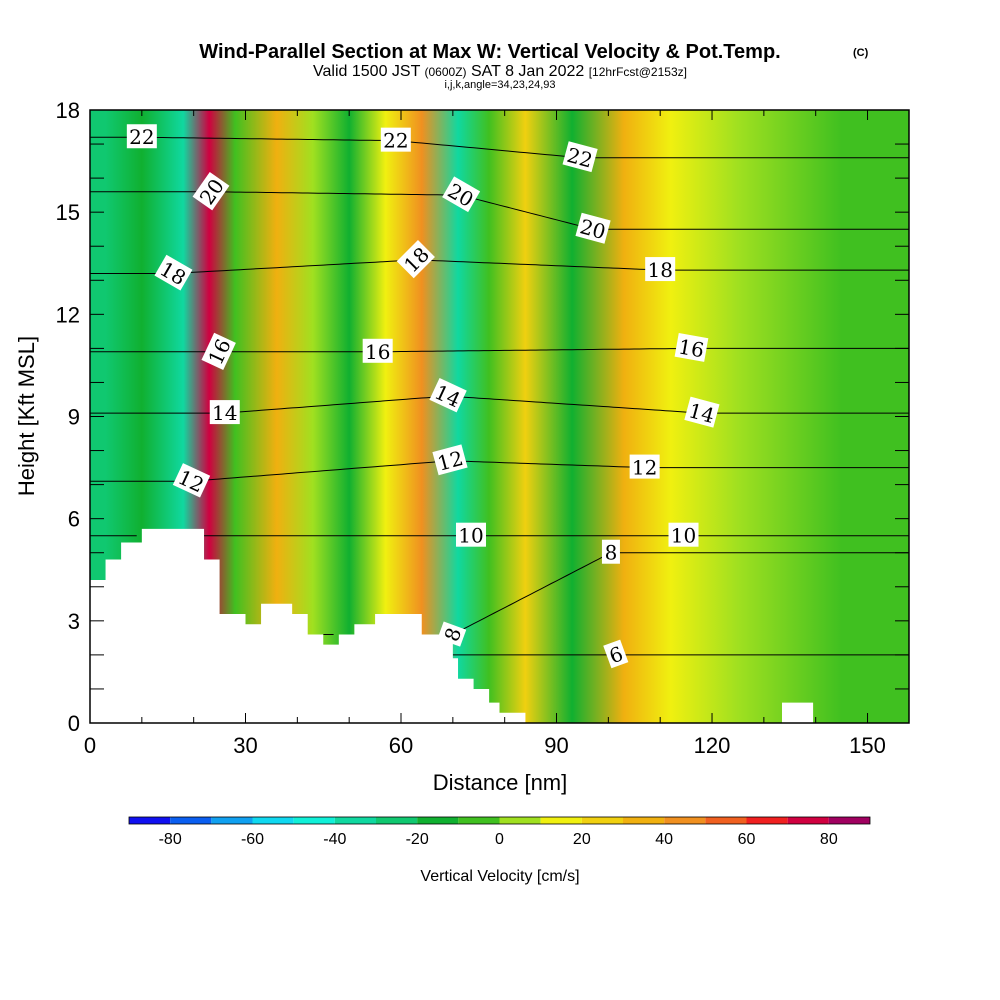 The width and height of the screenshot is (1000, 1000). Describe the element at coordinates (712, 745) in the screenshot. I see `x-tick-label: 120` at that location.